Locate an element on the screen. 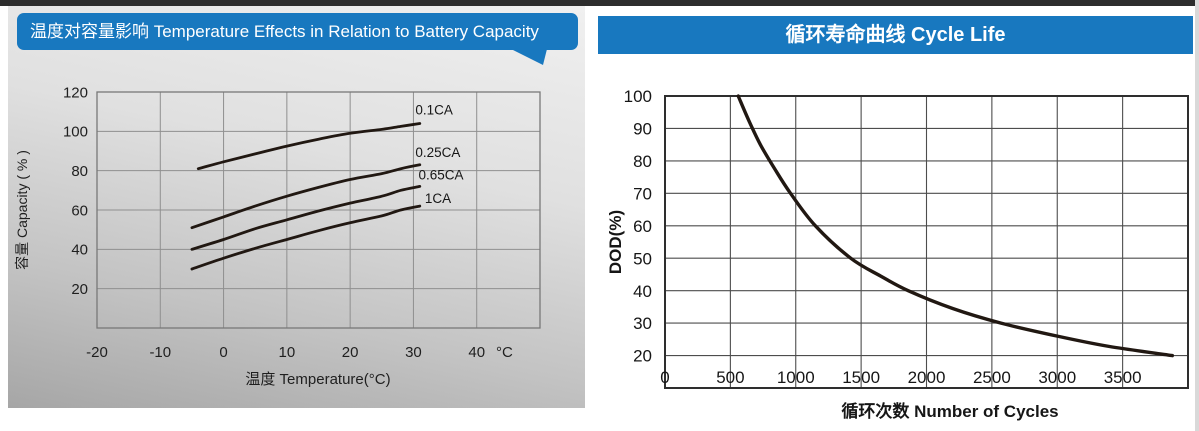  y-tick-labels: 20 30 40 50 60 70 80 90 100 is located at coordinates (638, 226).